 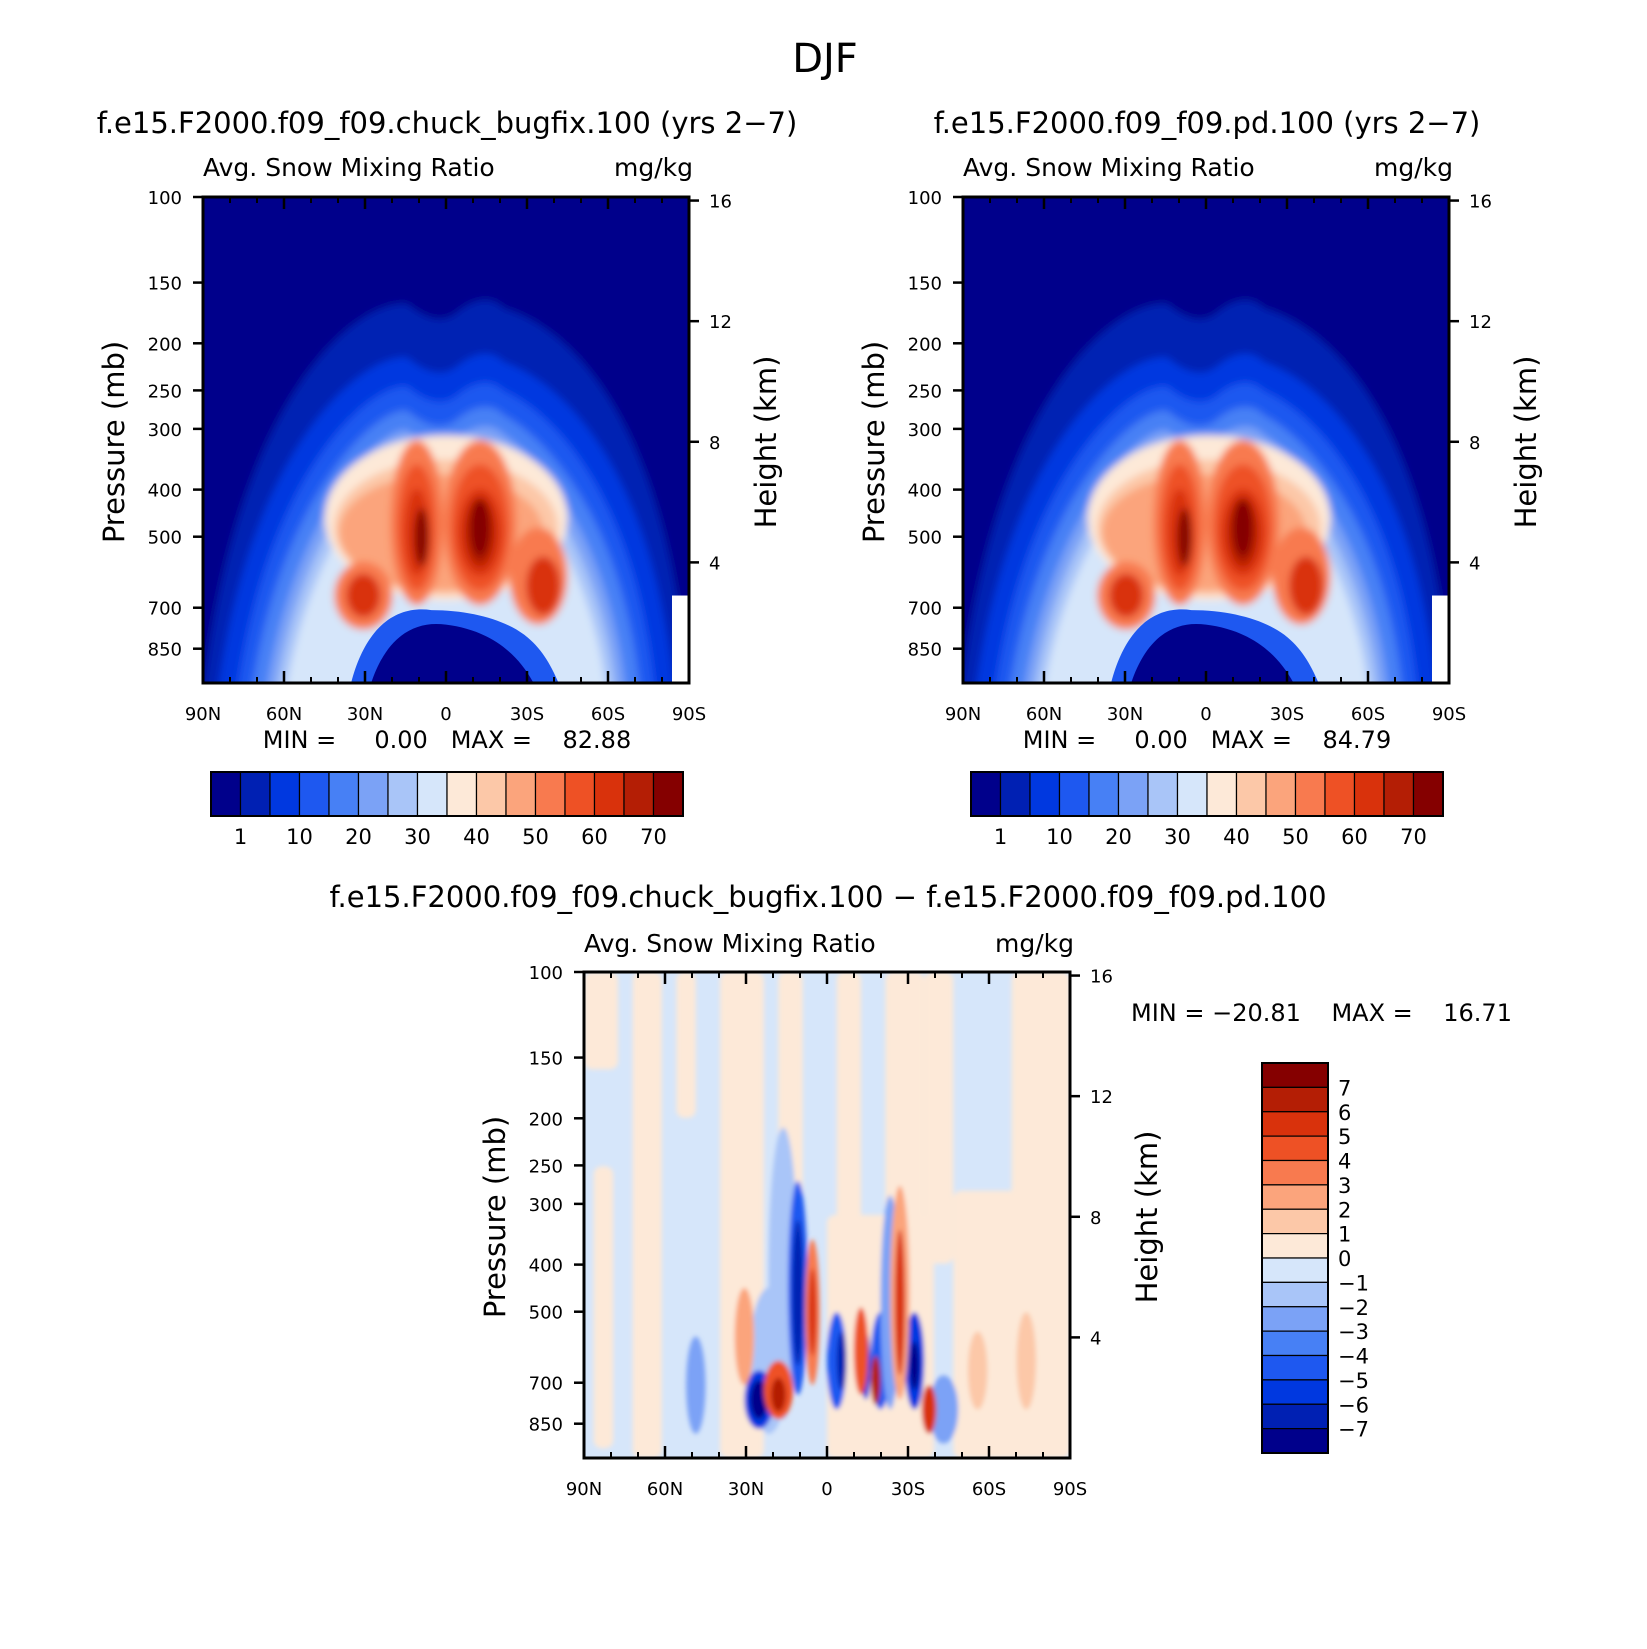 I want to click on panel-c-y2-axis-label: Height (km), so click(x=1147, y=1217).